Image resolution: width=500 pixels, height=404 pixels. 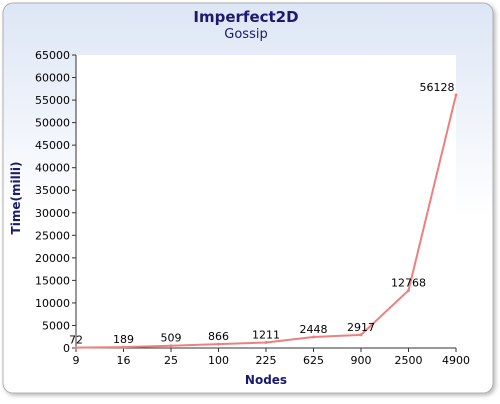 What do you see at coordinates (123, 339) in the screenshot?
I see `data-label: 189` at bounding box center [123, 339].